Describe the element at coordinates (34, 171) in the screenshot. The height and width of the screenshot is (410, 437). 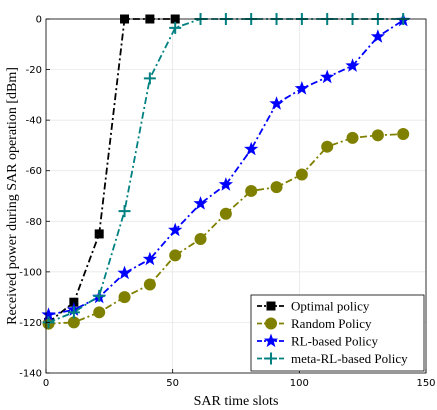
I see `y-tick-label: -60` at that location.